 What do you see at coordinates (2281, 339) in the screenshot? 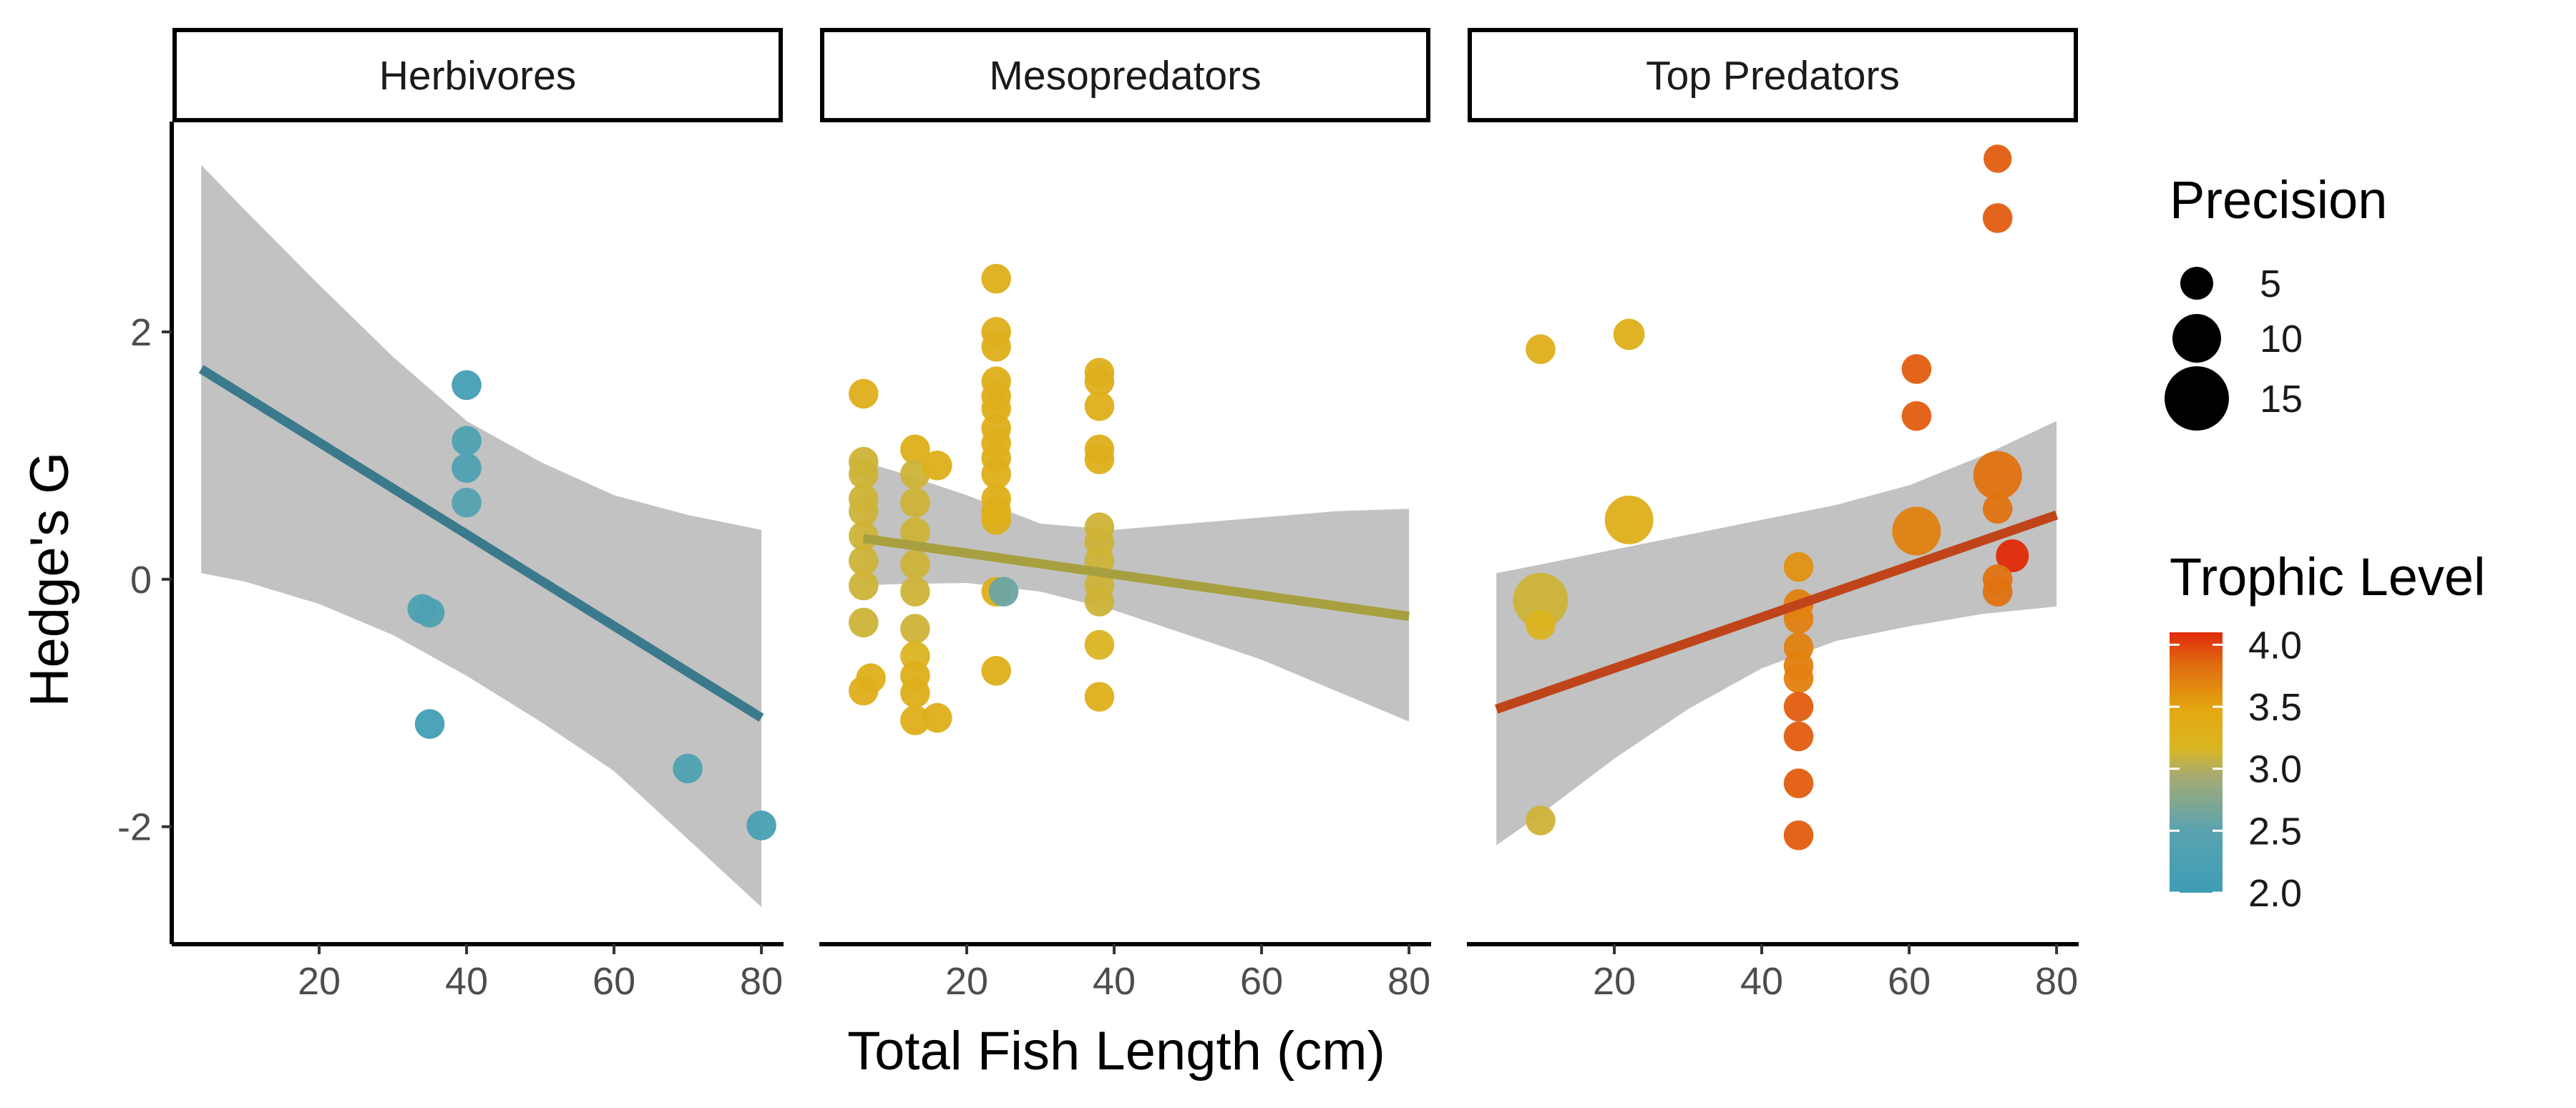
I see `precision-legend-label: 10` at bounding box center [2281, 339].